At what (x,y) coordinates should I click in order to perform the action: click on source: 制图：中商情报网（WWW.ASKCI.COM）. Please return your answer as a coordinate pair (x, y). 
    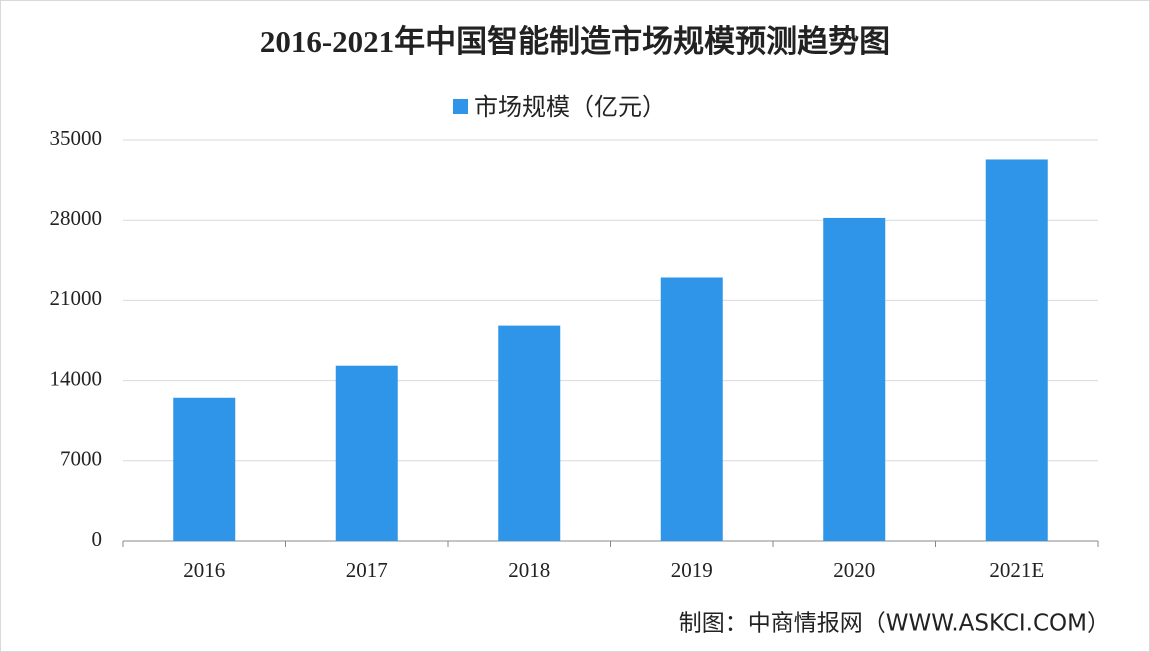
    Looking at the image, I should click on (894, 624).